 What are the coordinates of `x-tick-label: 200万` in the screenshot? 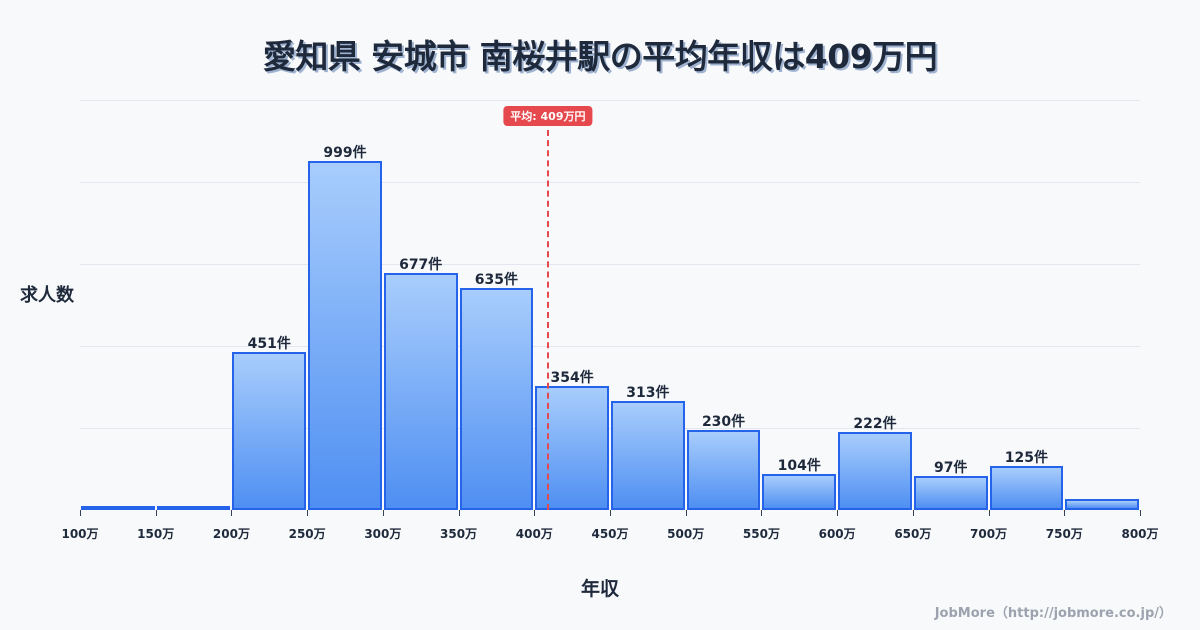 It's located at (231, 534).